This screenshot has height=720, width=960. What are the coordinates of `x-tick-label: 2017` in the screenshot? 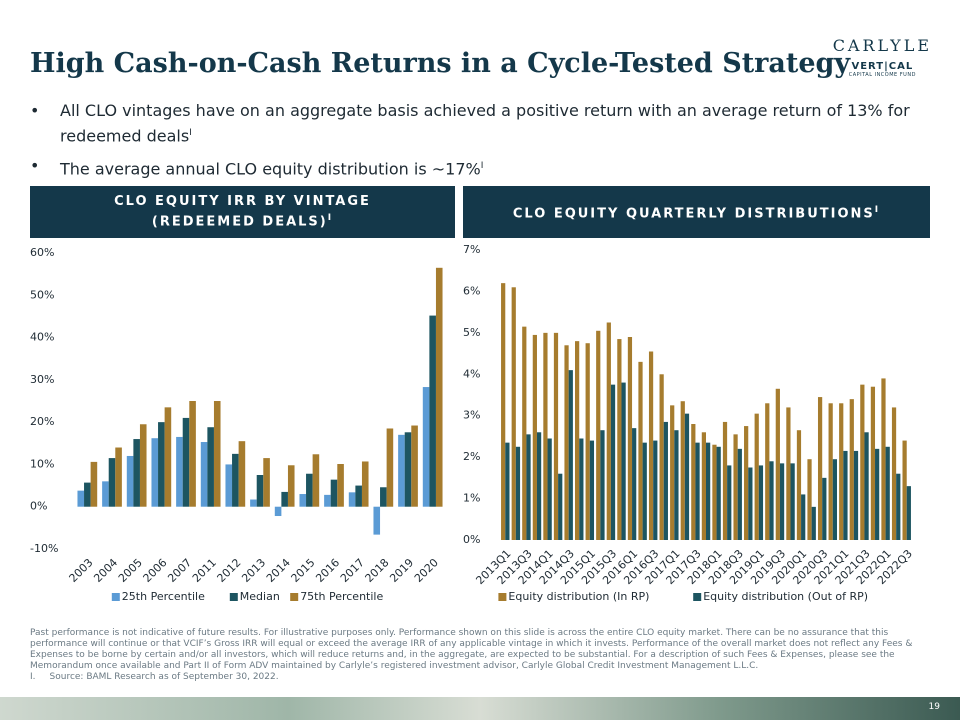 It's located at (352, 570).